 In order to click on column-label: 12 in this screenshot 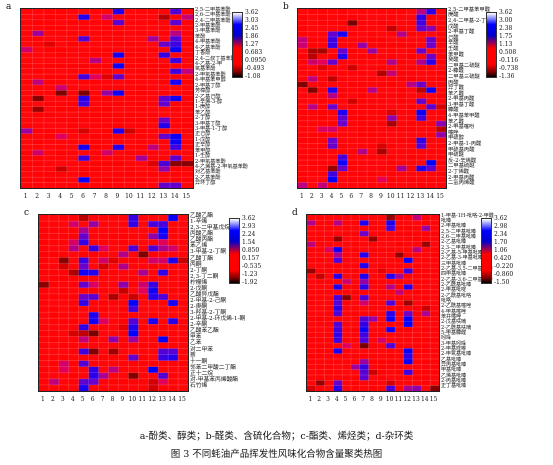, I will do `click(152, 196)`.